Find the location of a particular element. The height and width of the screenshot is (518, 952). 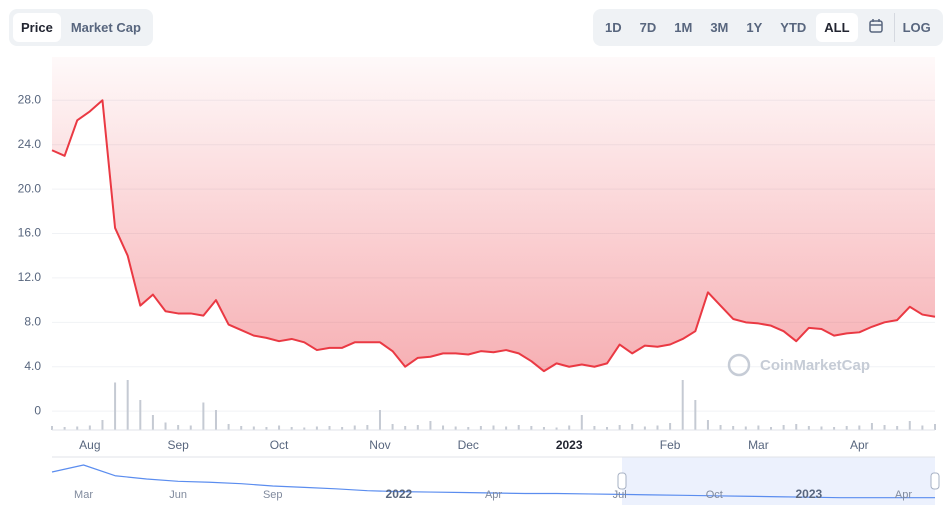

range-button: 3M is located at coordinates (719, 27).